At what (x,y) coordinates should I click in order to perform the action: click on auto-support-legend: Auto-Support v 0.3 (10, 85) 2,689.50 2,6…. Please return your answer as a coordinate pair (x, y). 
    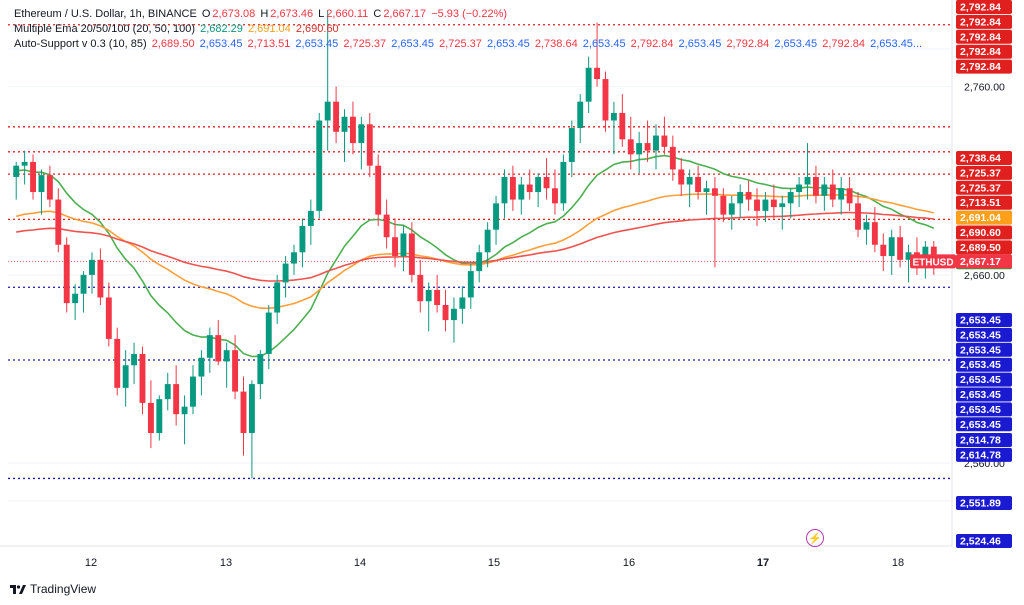
    Looking at the image, I should click on (469, 44).